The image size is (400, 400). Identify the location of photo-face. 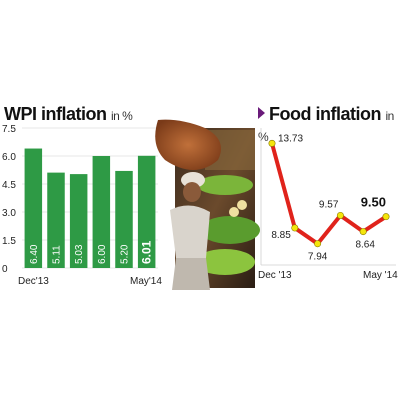
(192, 192).